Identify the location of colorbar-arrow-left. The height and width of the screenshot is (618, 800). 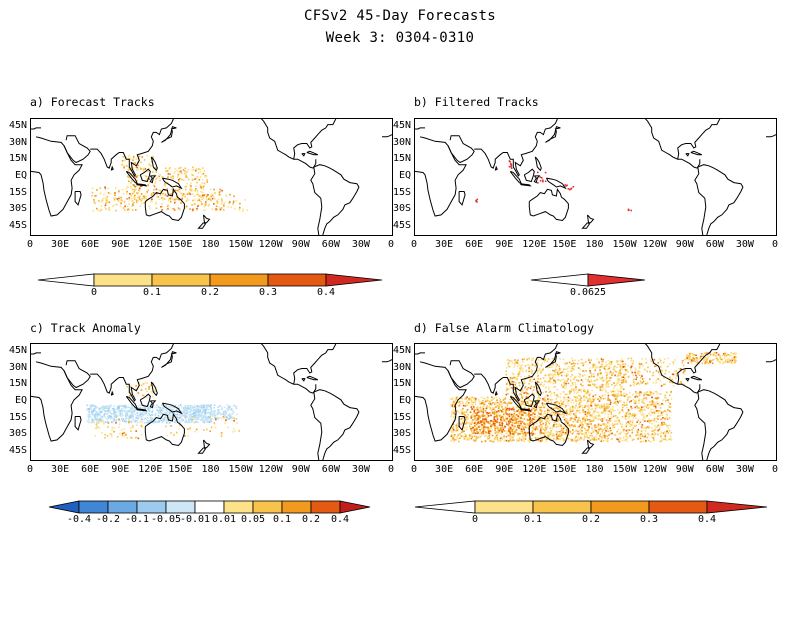
(64, 507).